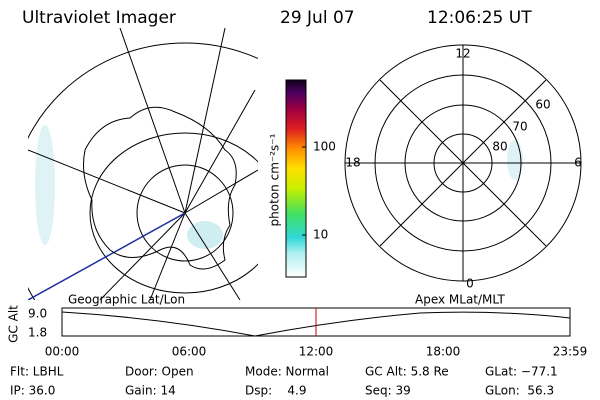  Describe the element at coordinates (499, 147) in the screenshot. I see `mlat-label: 80` at that location.